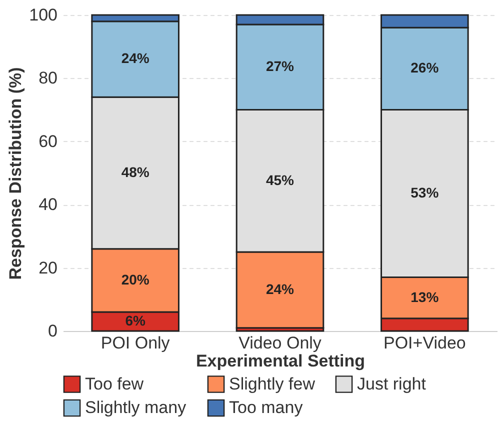  Describe the element at coordinates (48, 268) in the screenshot. I see `y-tick-label: 20` at that location.